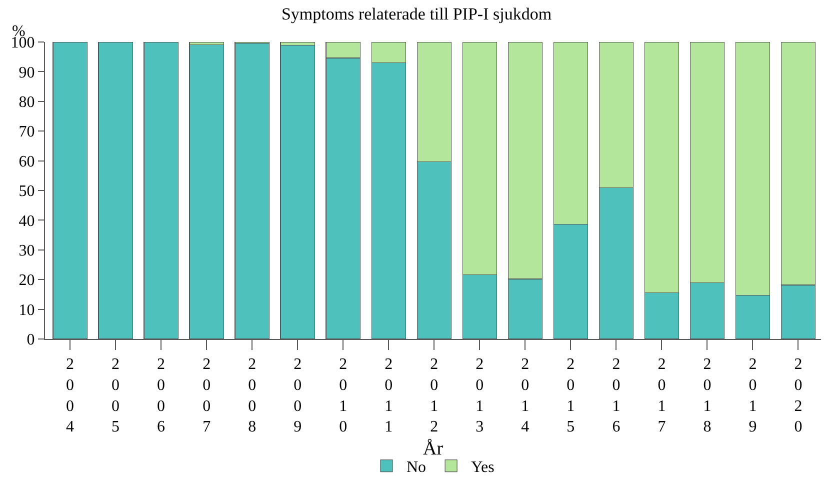  I want to click on legend-label: No, so click(416, 467).